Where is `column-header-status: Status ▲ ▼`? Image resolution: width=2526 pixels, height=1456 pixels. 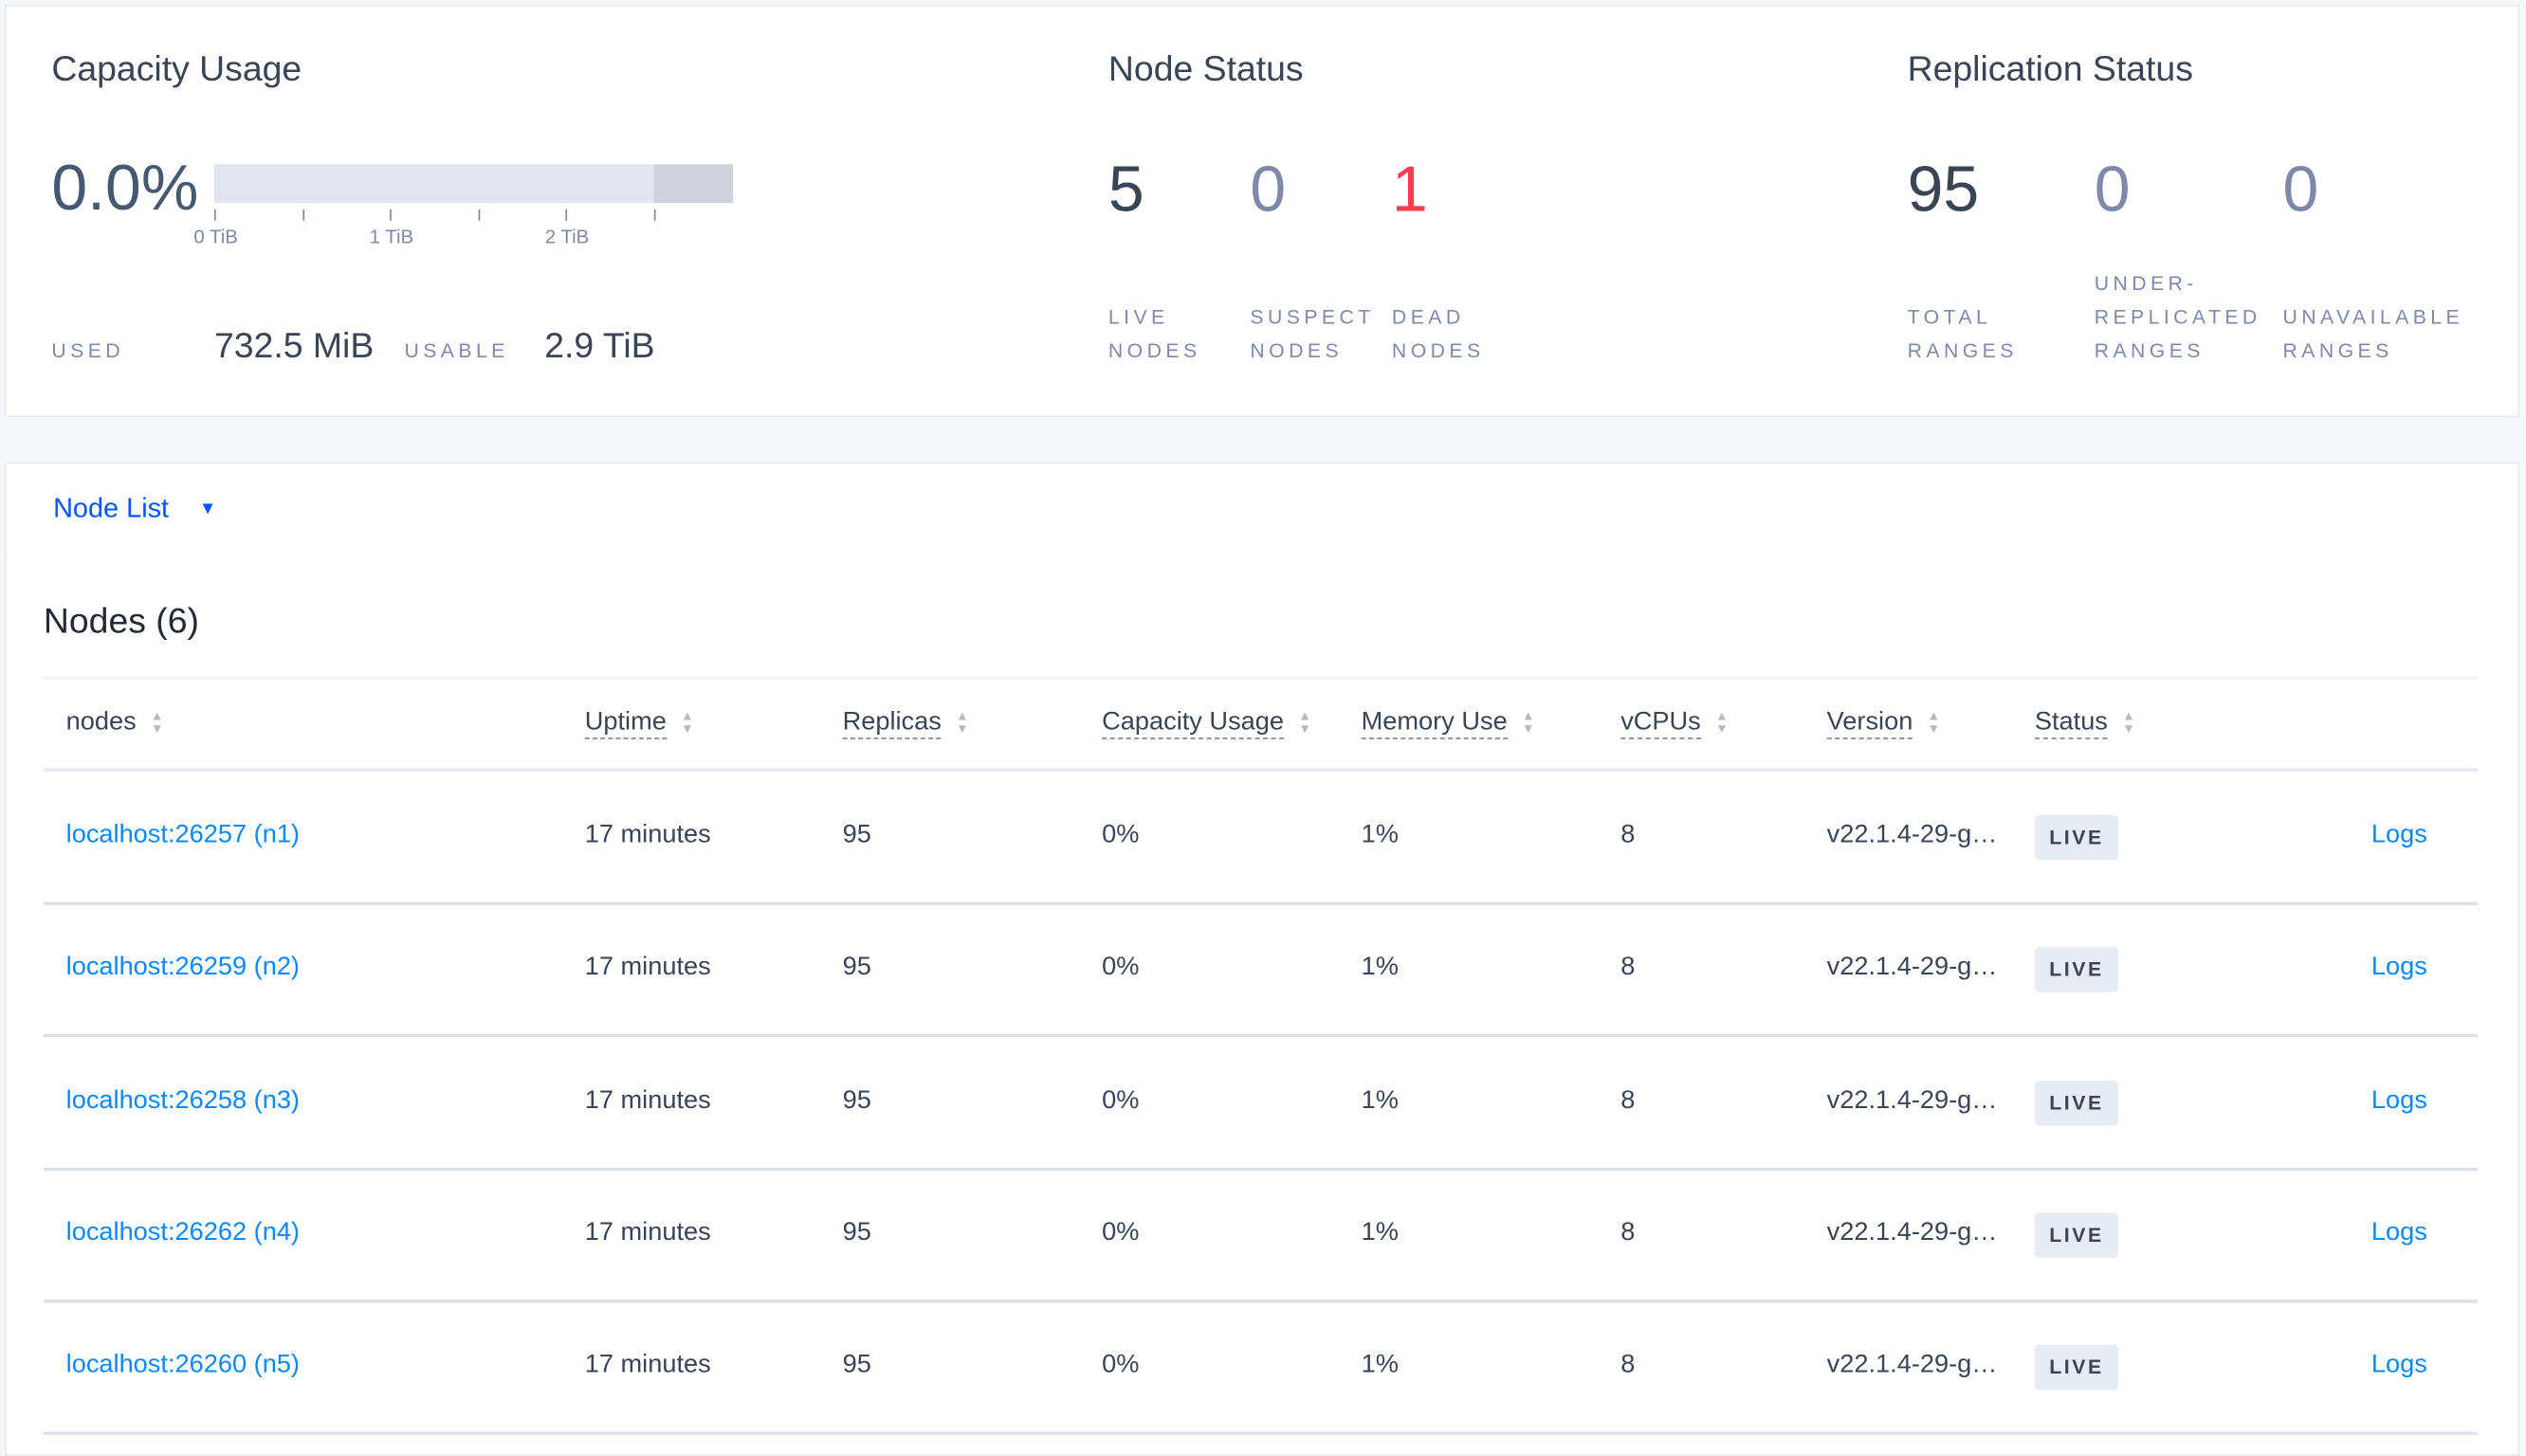 column-header-status: Status ▲ ▼ is located at coordinates (2084, 723).